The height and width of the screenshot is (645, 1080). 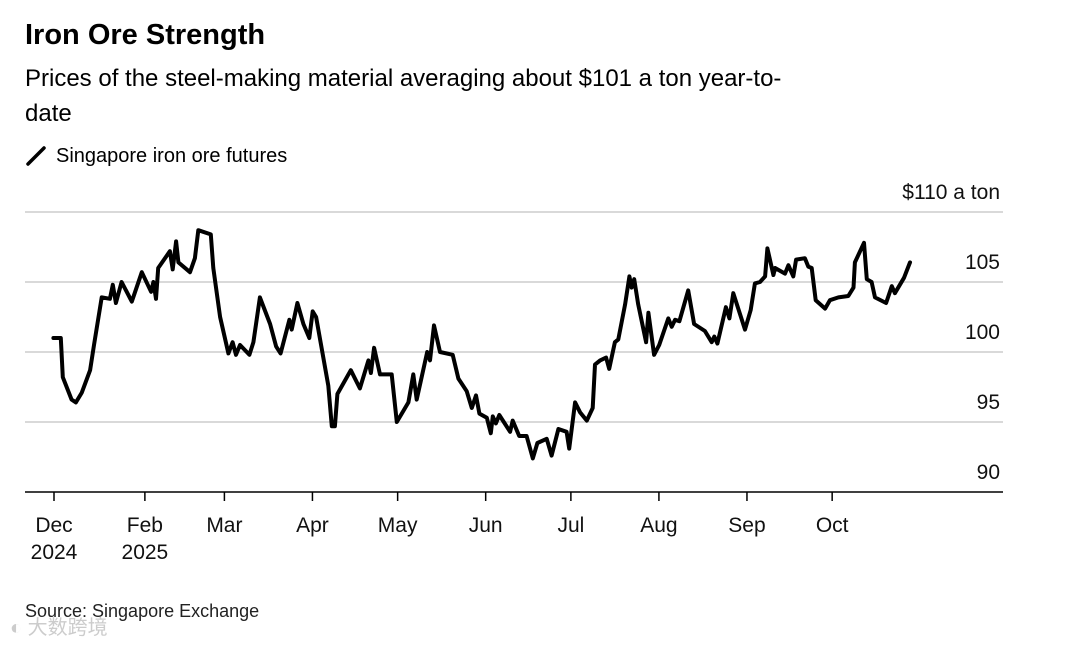 What do you see at coordinates (988, 472) in the screenshot?
I see `y-tick-label-90: 90` at bounding box center [988, 472].